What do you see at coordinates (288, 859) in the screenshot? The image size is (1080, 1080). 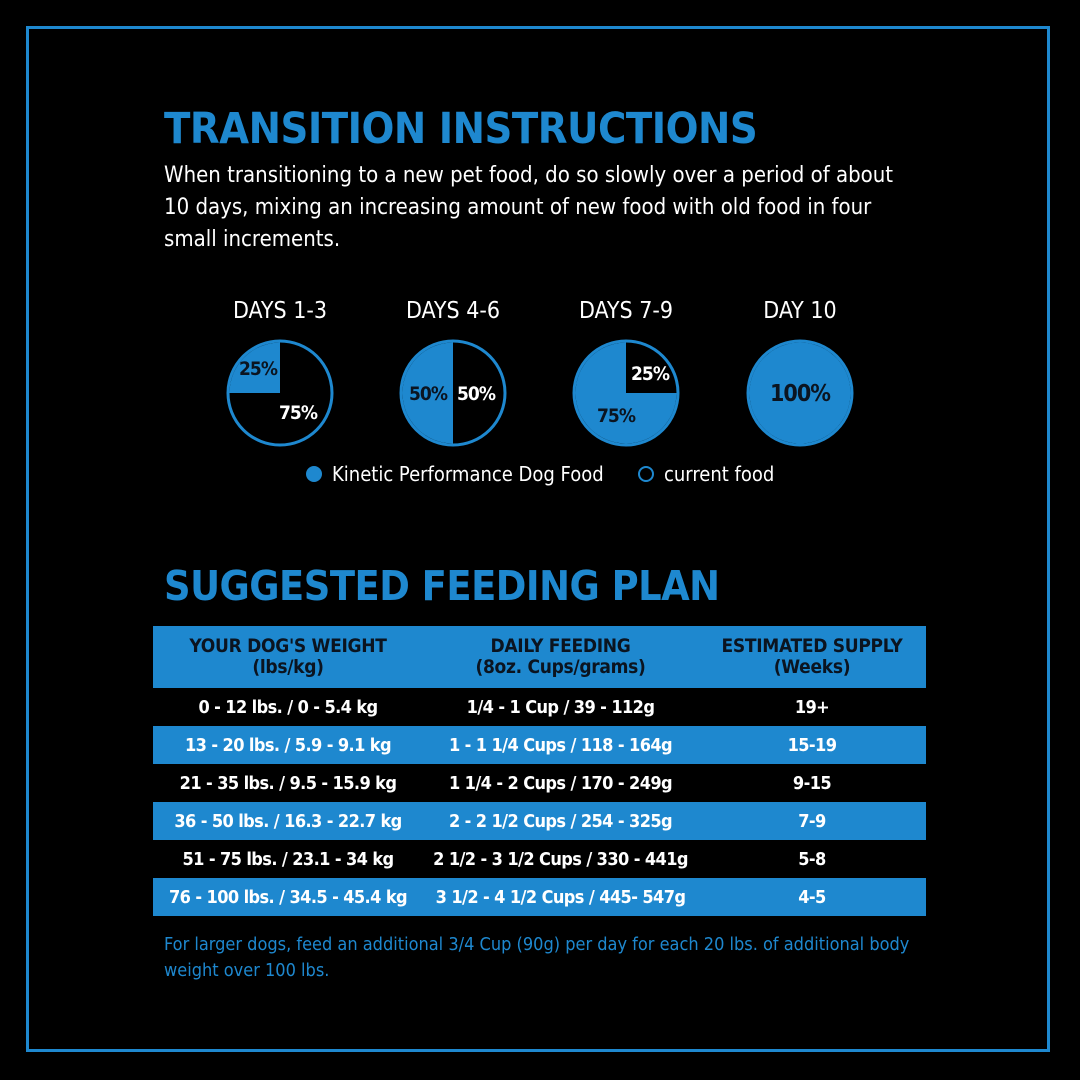 I see `weight-cell: 51 - 75 lbs. / 23.1 - 34 kg` at bounding box center [288, 859].